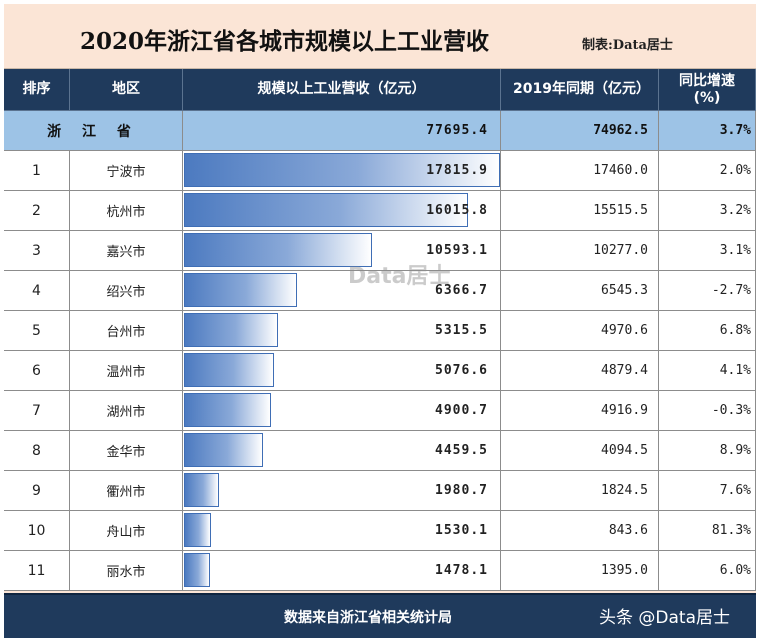  I want to click on city-cell: 舟山市, so click(126, 531).